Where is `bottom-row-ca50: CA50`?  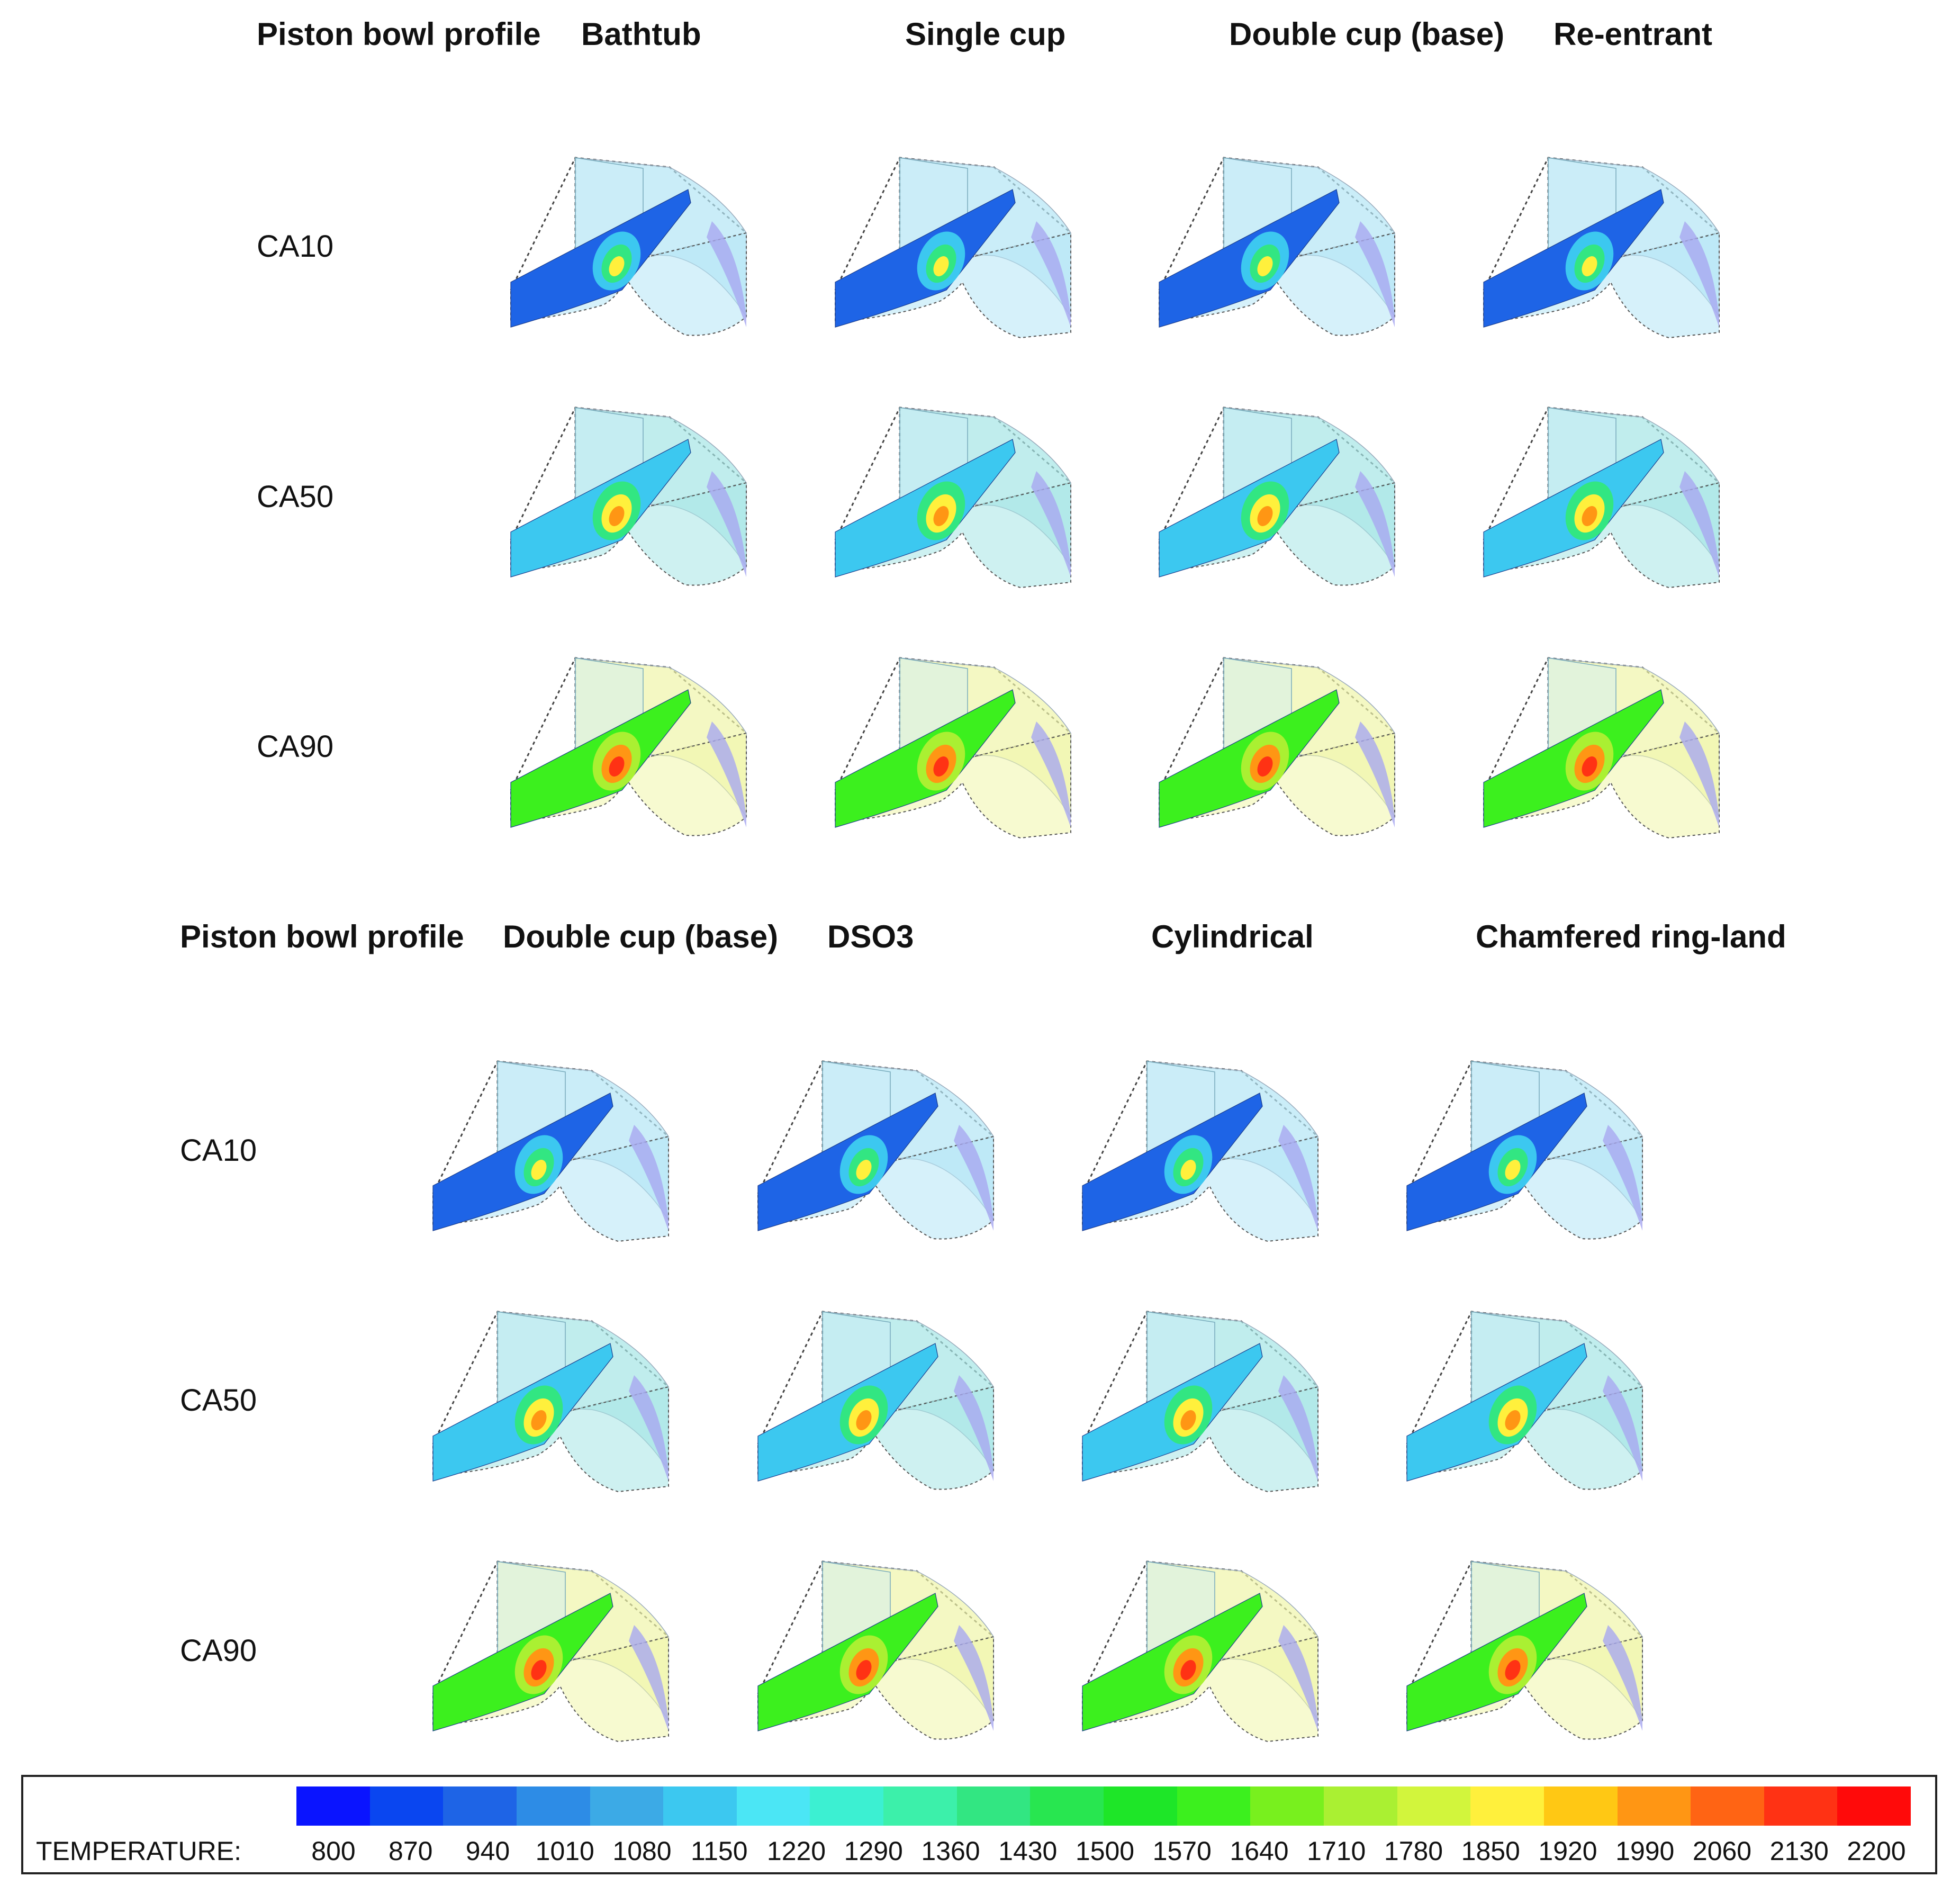 bottom-row-ca50: CA50 is located at coordinates (218, 1401).